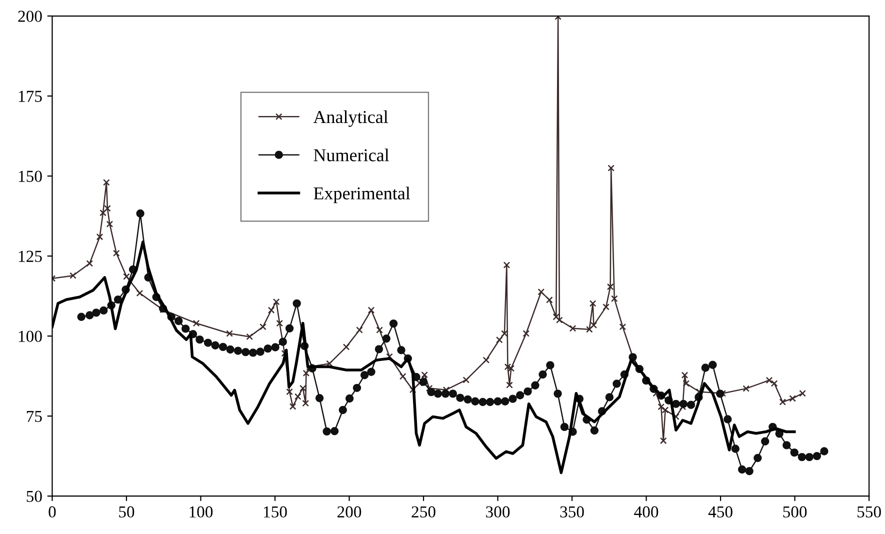 This screenshot has height=534, width=885. I want to click on y-tick-label: 125, so click(30, 256).